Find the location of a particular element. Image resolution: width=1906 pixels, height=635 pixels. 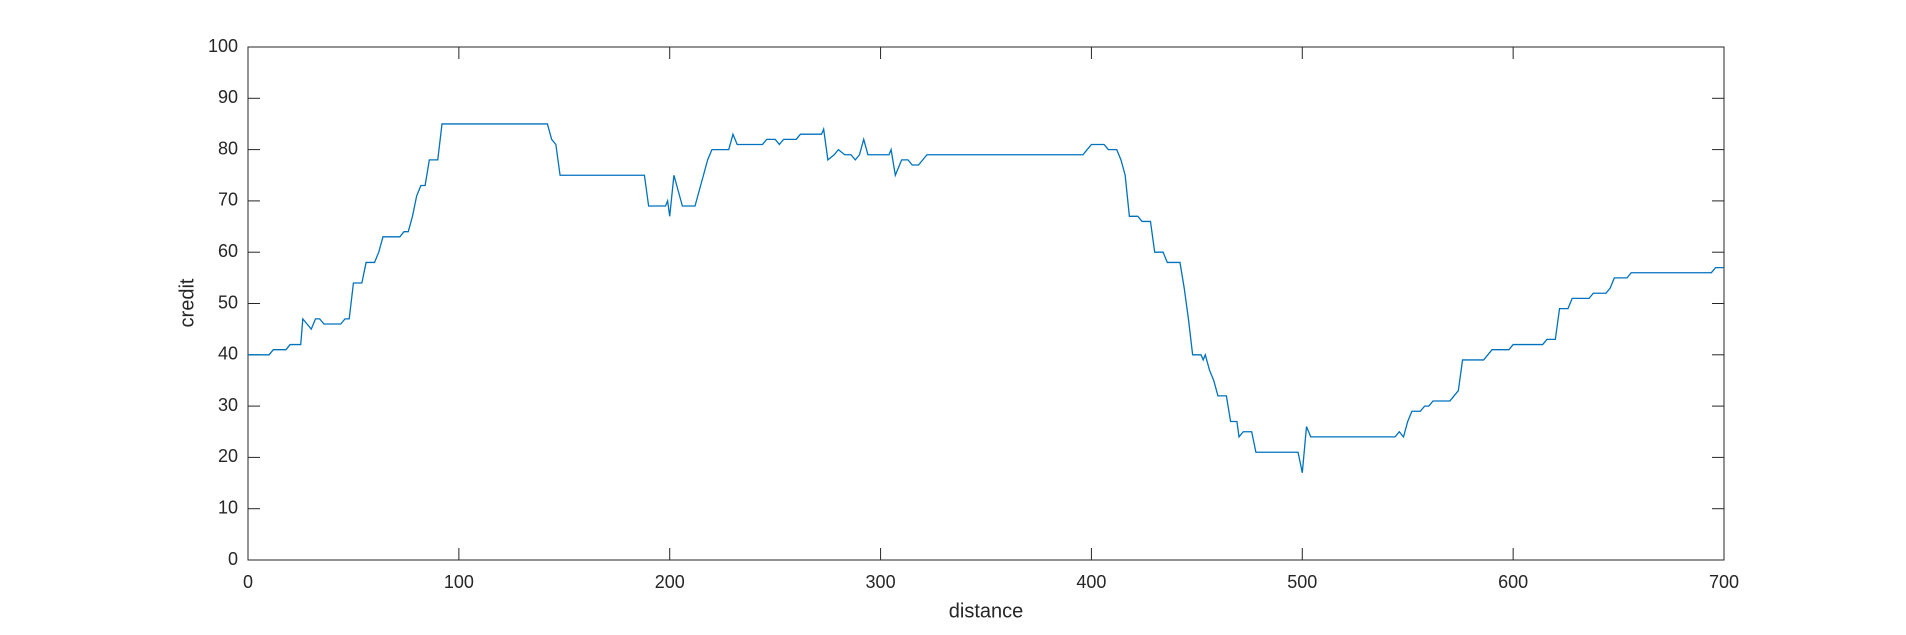

y-axis-label: credit is located at coordinates (187, 302).